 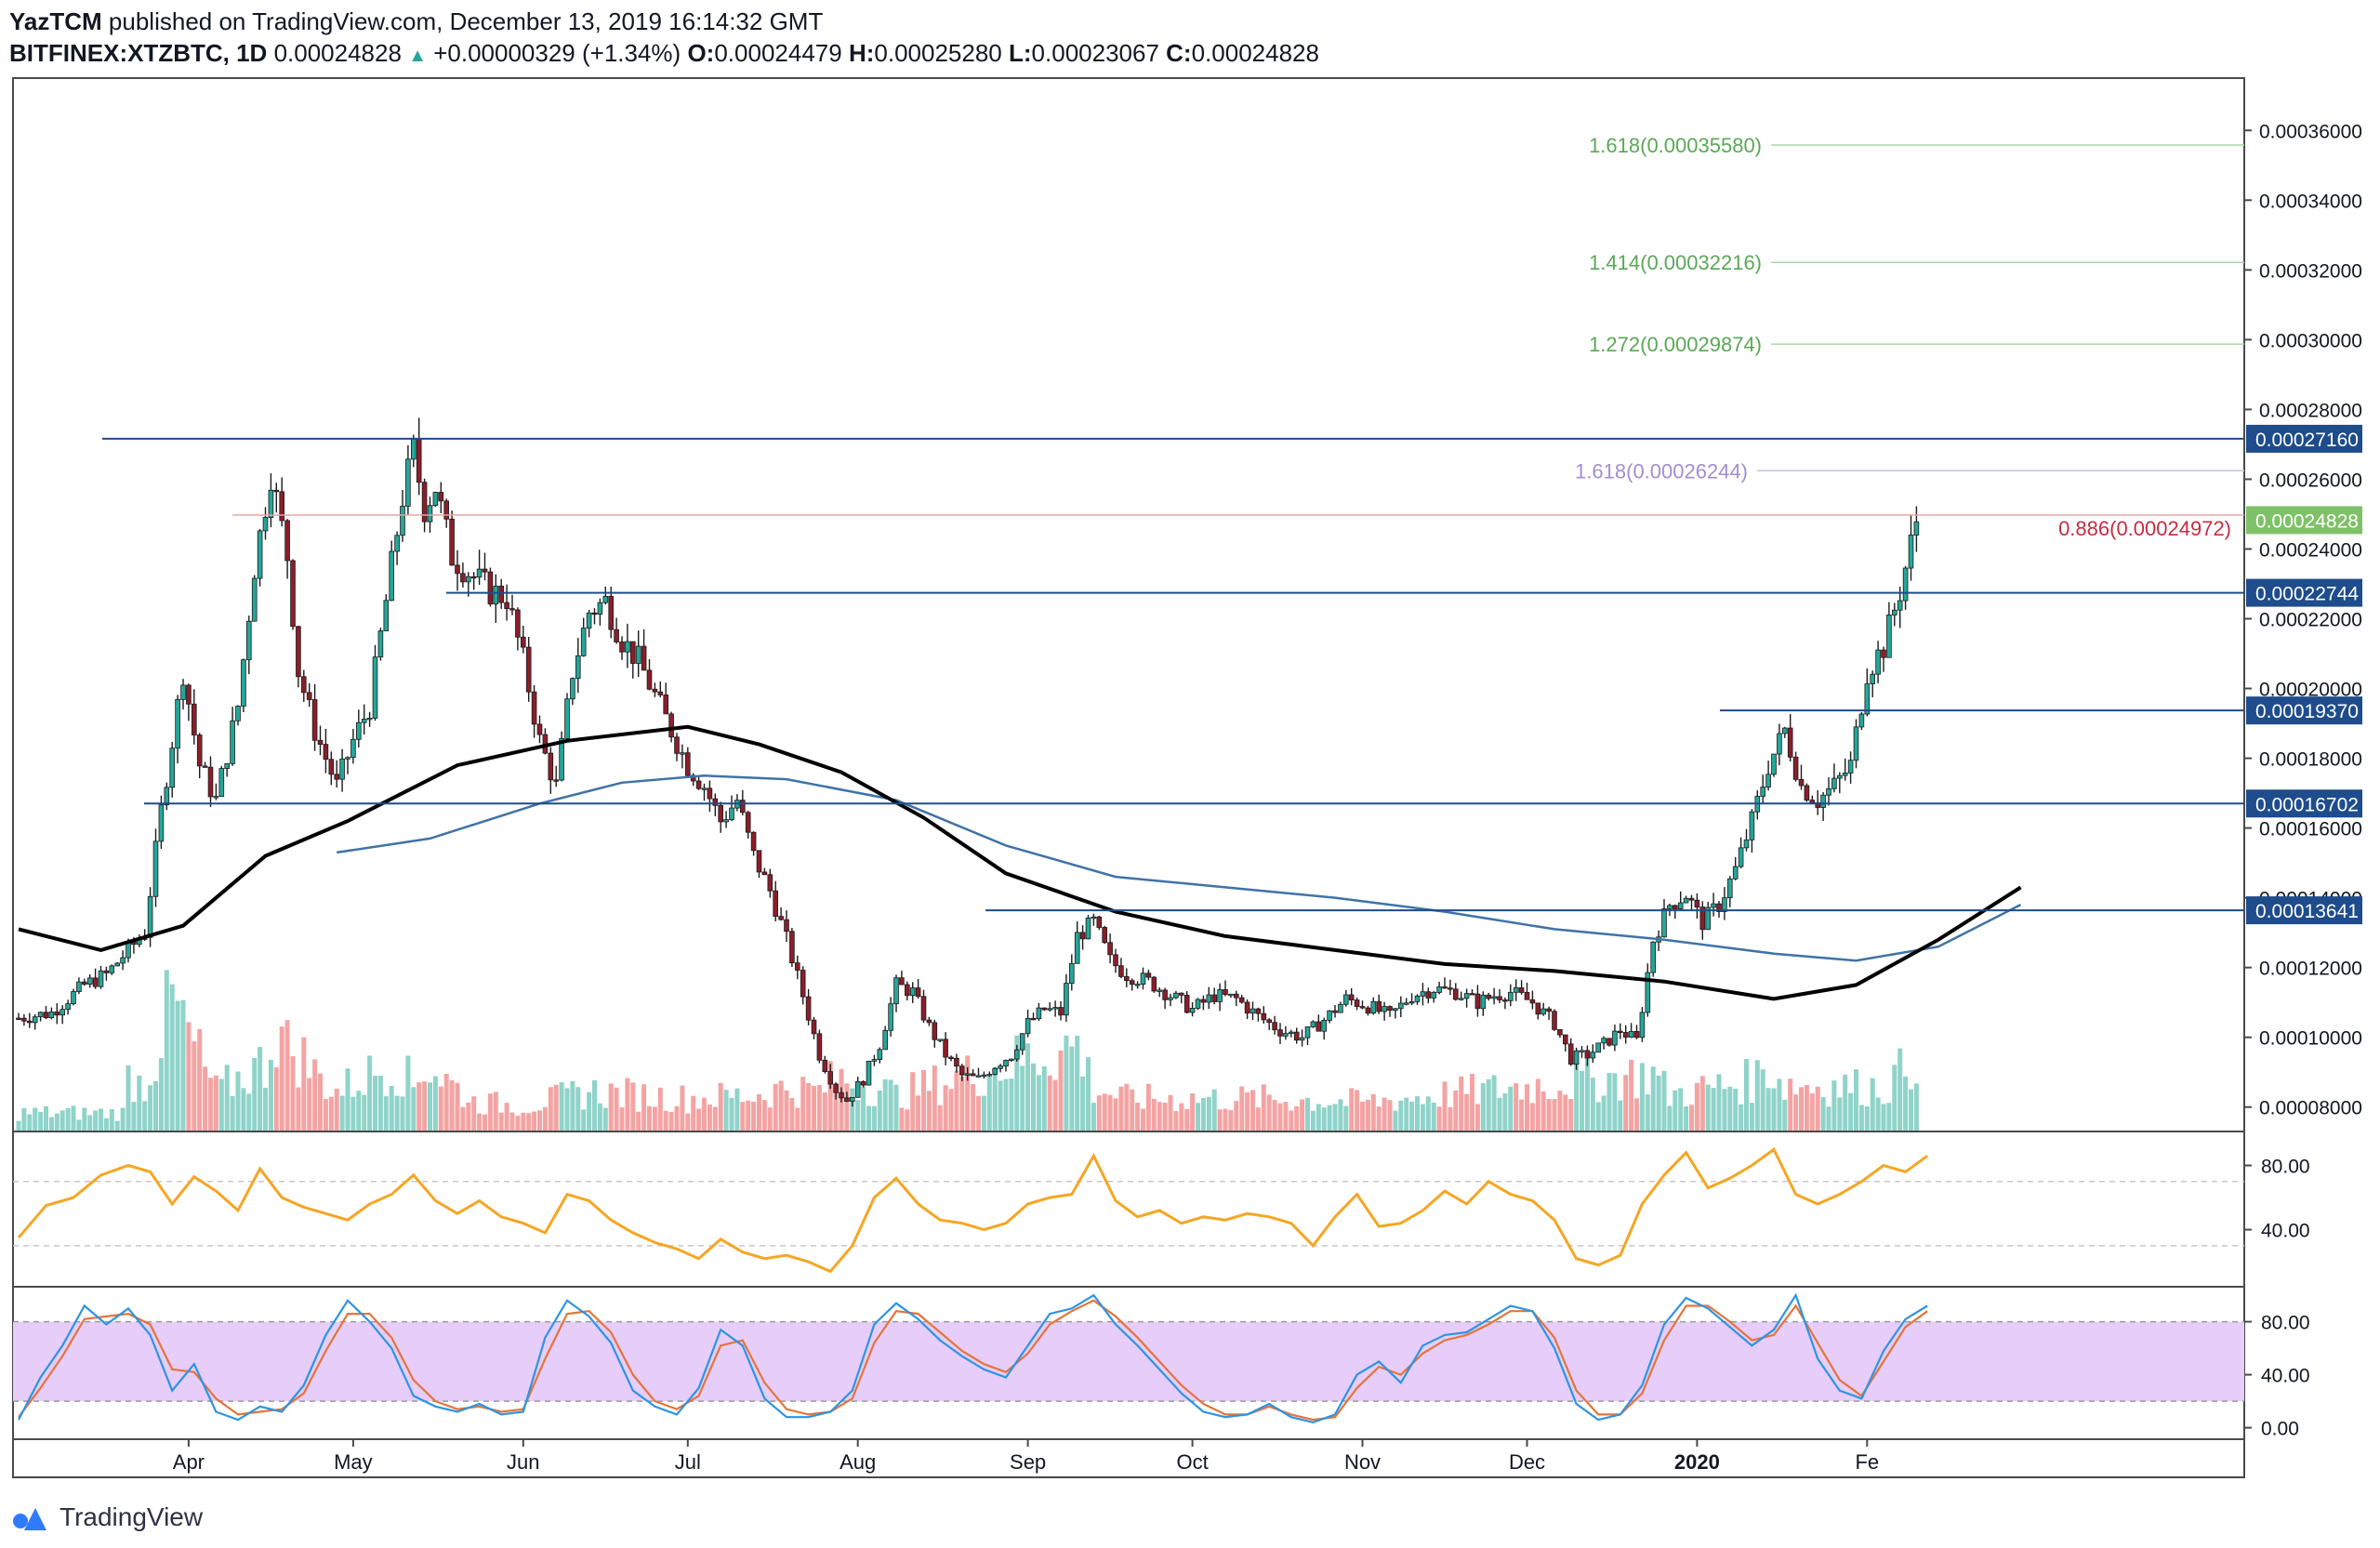 I want to click on author-name: YazTCM, so click(x=55, y=21).